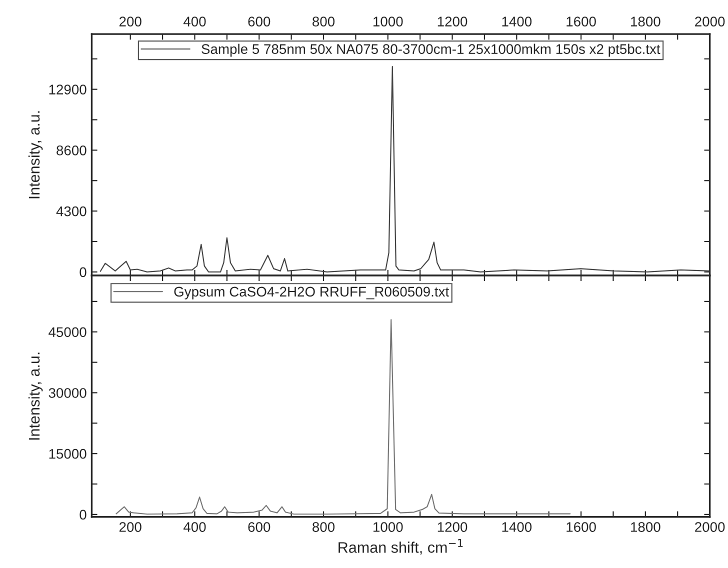  What do you see at coordinates (311, 293) in the screenshot?
I see `legend-label: Gypsum CaSO4-2H2O RRUFF_R060509.txt` at bounding box center [311, 293].